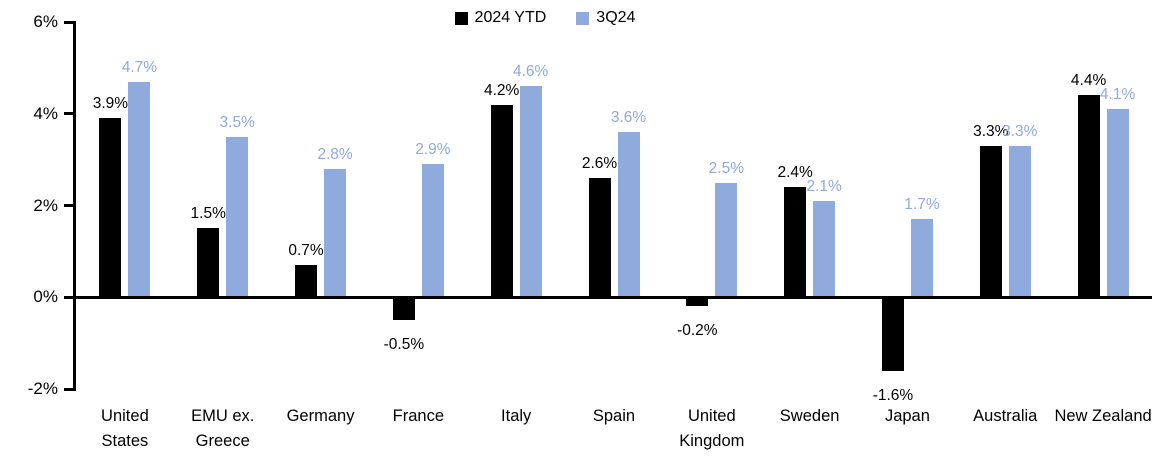 Image resolution: width=1152 pixels, height=465 pixels. I want to click on y-axis-tick-label: 4%, so click(45, 113).